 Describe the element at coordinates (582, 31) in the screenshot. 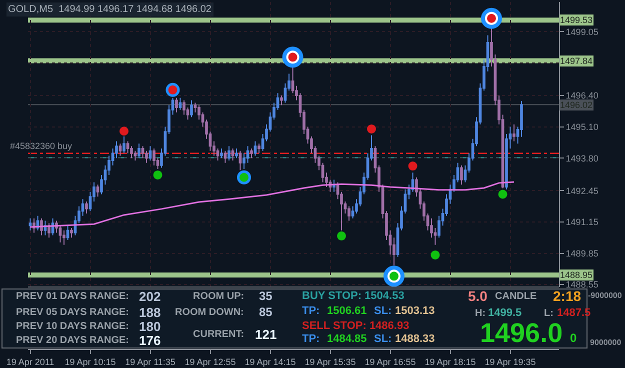

I see `y-tick-label: 1499.05` at that location.